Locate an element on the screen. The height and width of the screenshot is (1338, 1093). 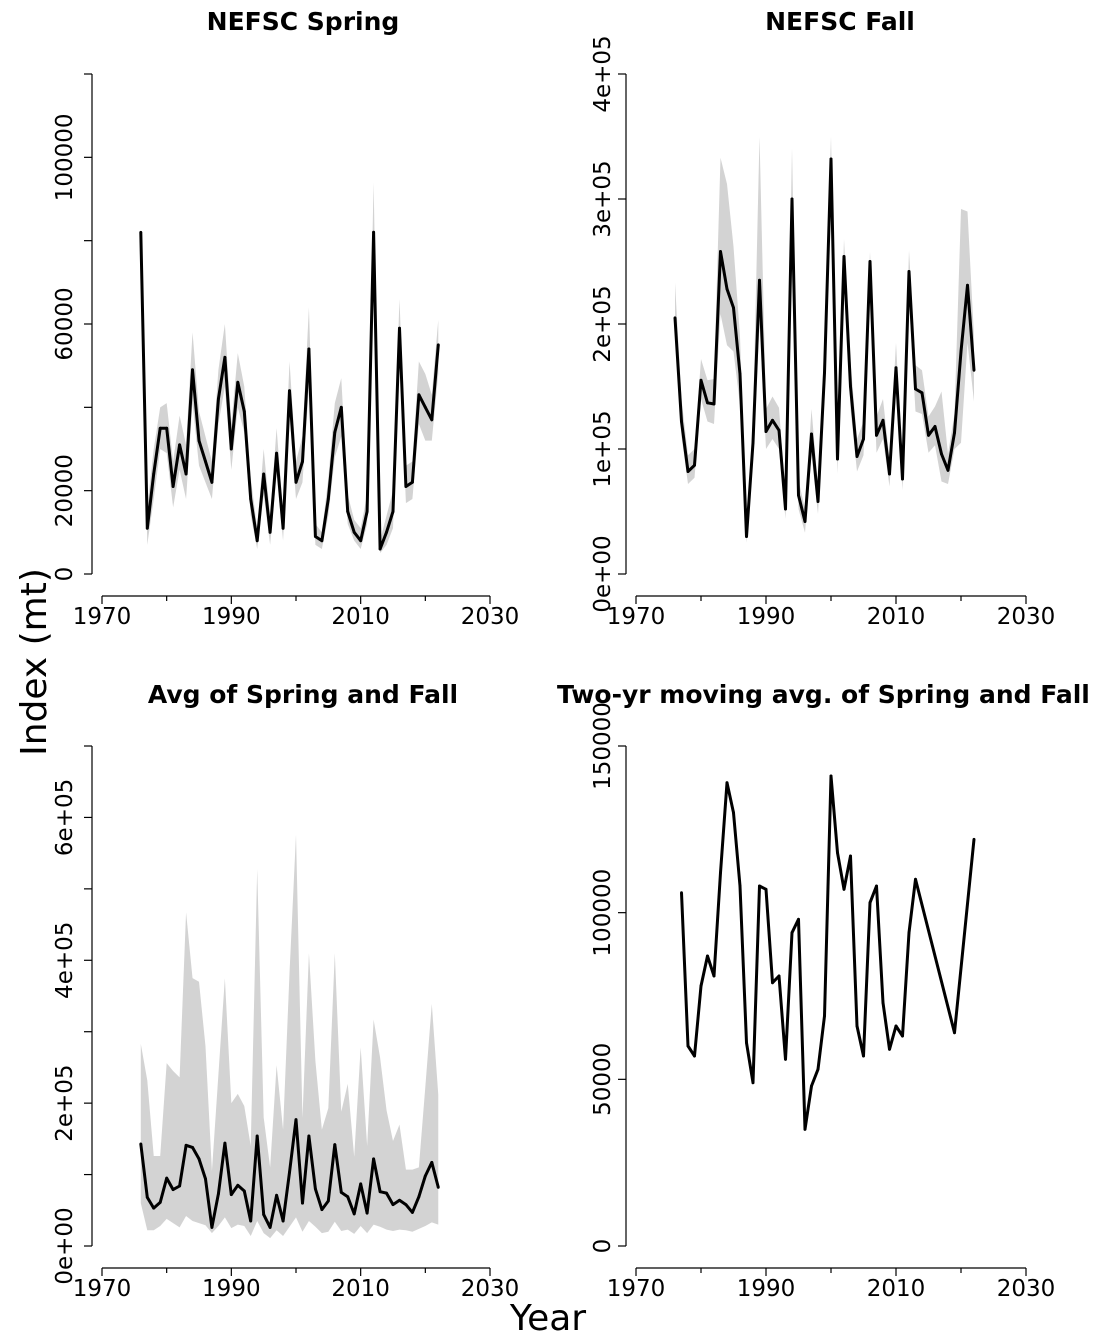
y-tick-label: 1e+05 is located at coordinates (603, 448).